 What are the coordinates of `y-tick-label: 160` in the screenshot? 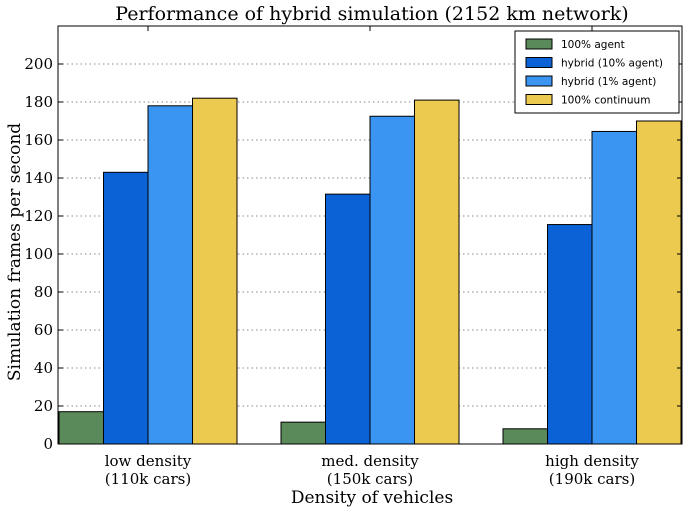 It's located at (38, 140).